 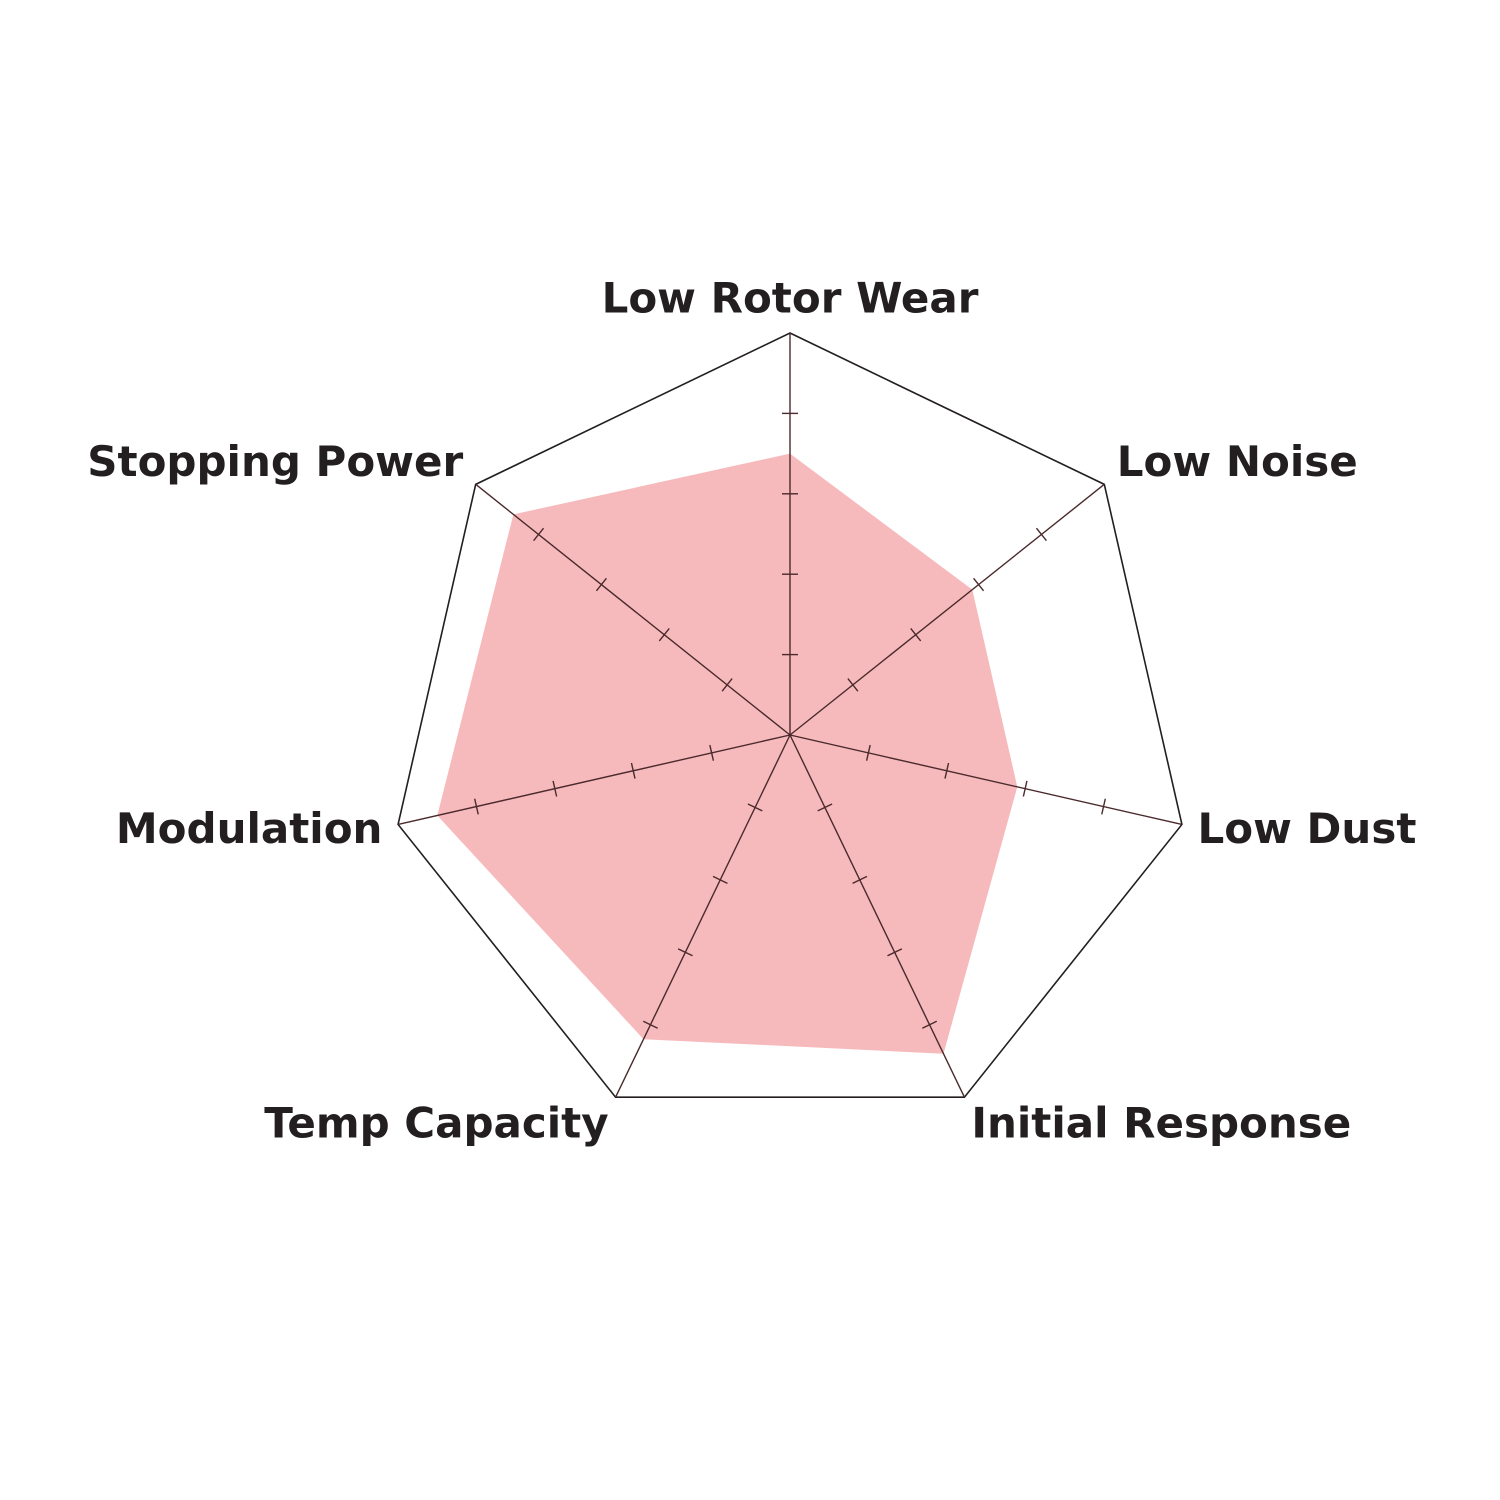 What do you see at coordinates (1161, 1123) in the screenshot?
I see `axis-label: Initial Response` at bounding box center [1161, 1123].